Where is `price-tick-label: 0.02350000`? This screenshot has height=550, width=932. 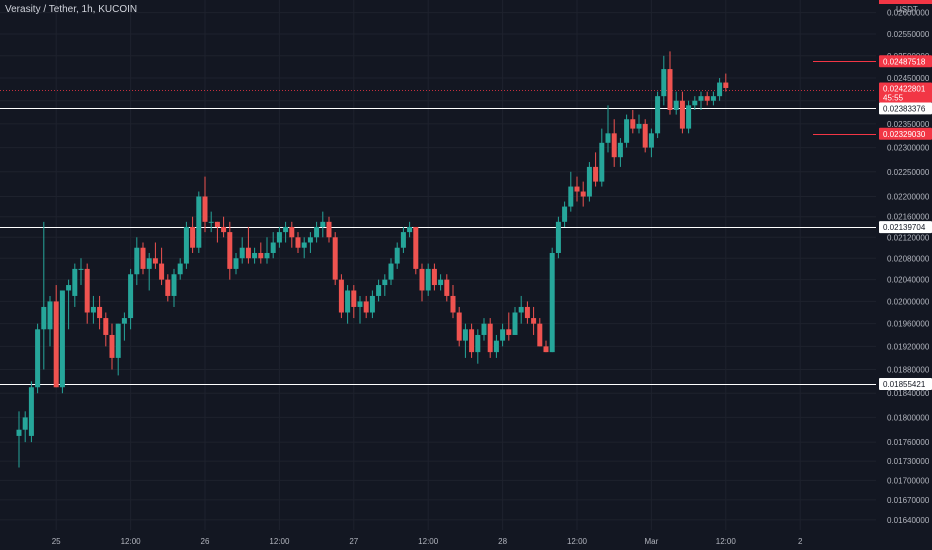 price-tick-label: 0.02350000 is located at coordinates (908, 124).